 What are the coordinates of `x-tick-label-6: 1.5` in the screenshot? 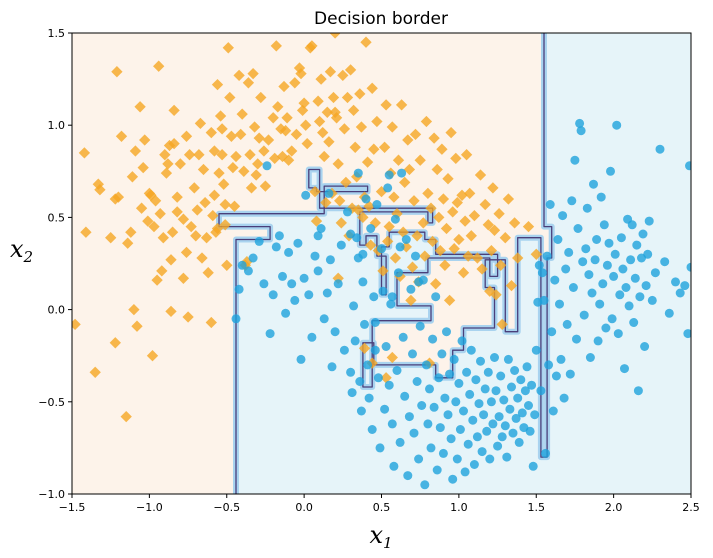 It's located at (537, 507).